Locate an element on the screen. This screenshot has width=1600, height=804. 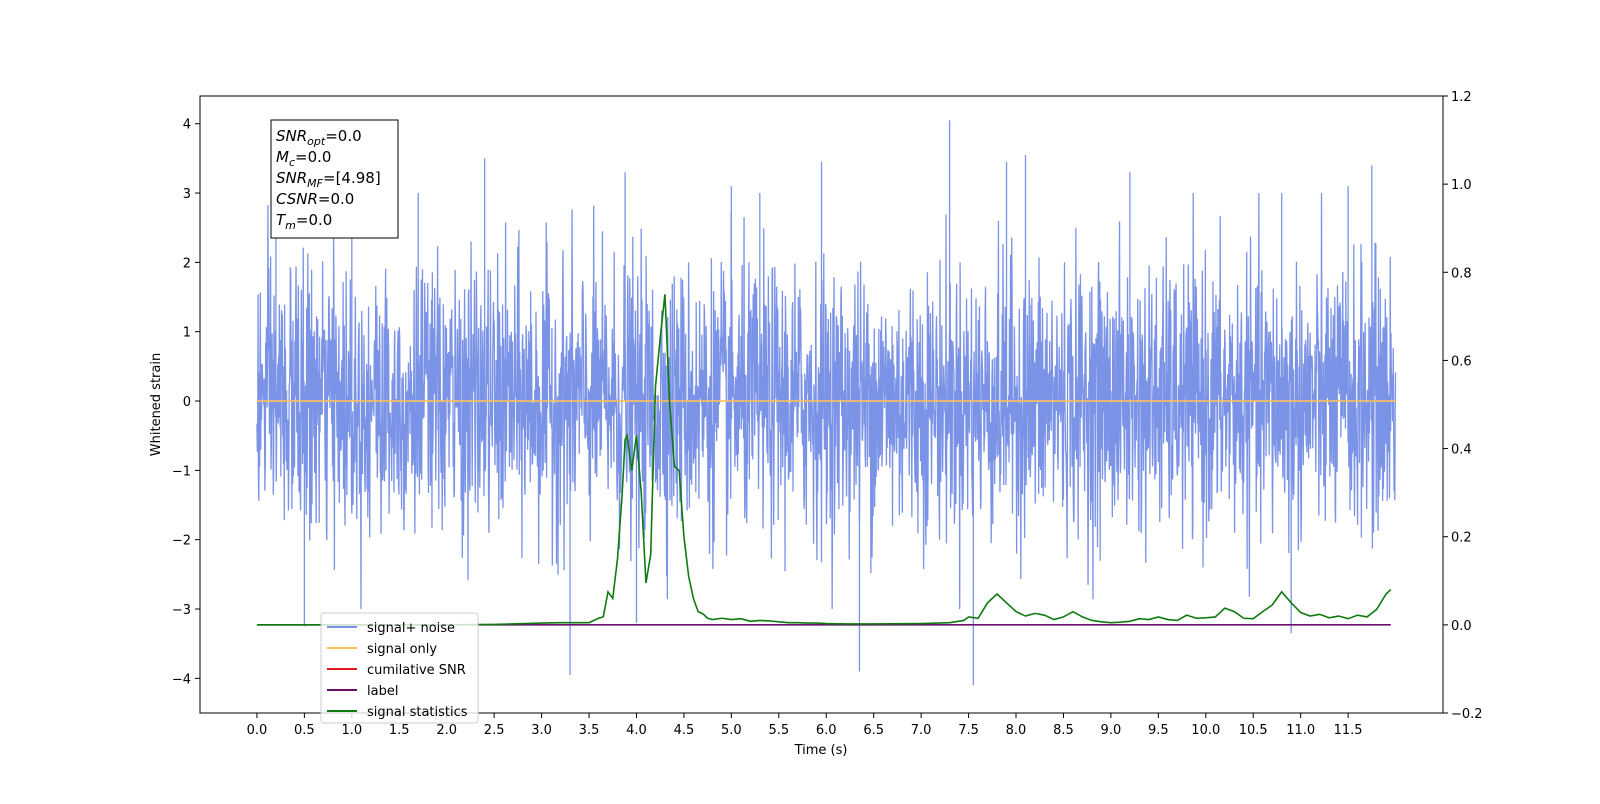
x-tick-label: 6.0 is located at coordinates (826, 730).